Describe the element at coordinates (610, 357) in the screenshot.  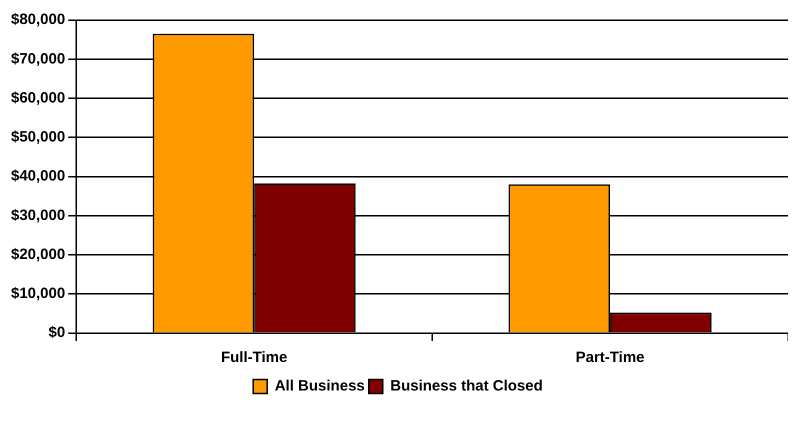
I see `x-tick-label: Part-Time` at that location.